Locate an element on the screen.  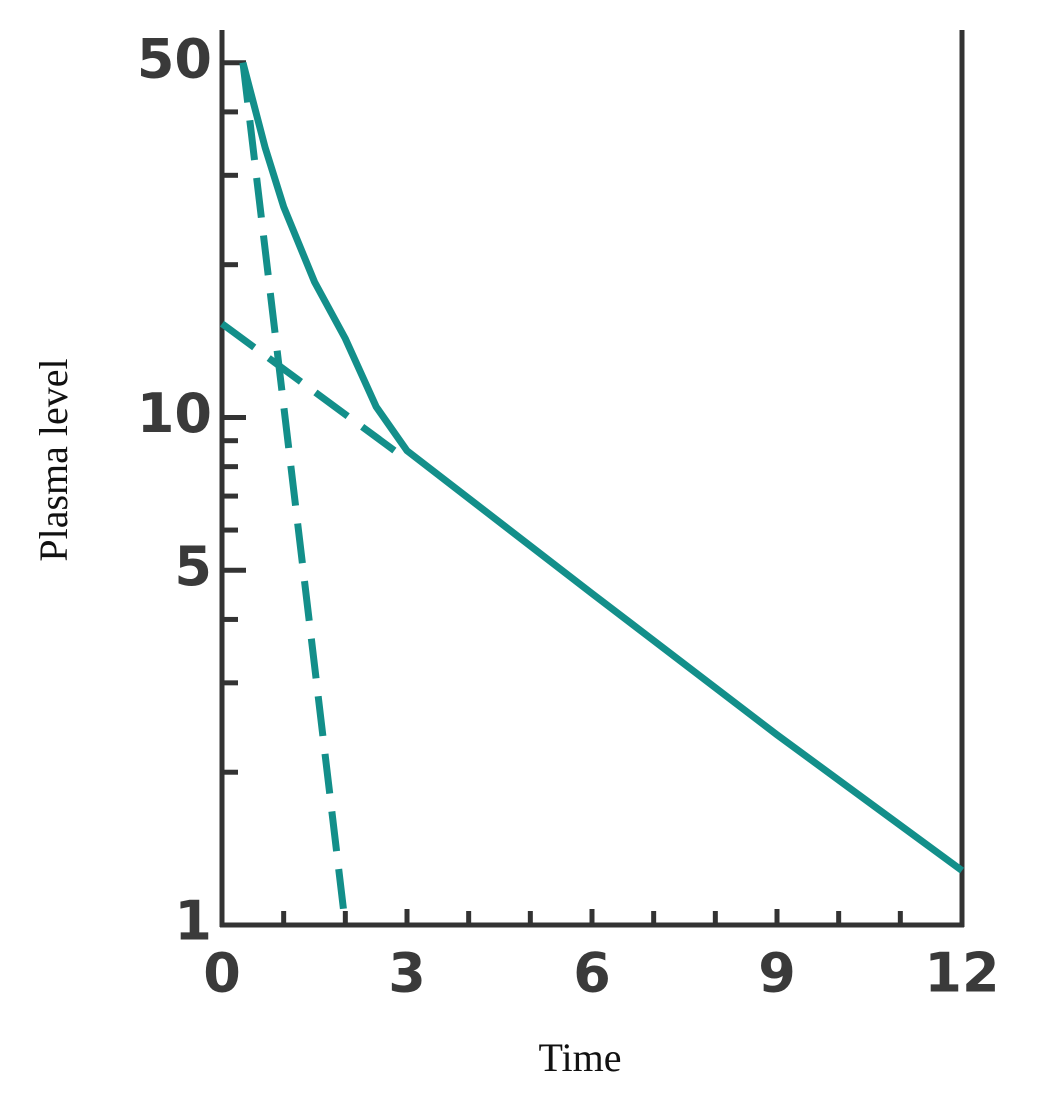
y-tick-label: 10 is located at coordinates (174, 413).